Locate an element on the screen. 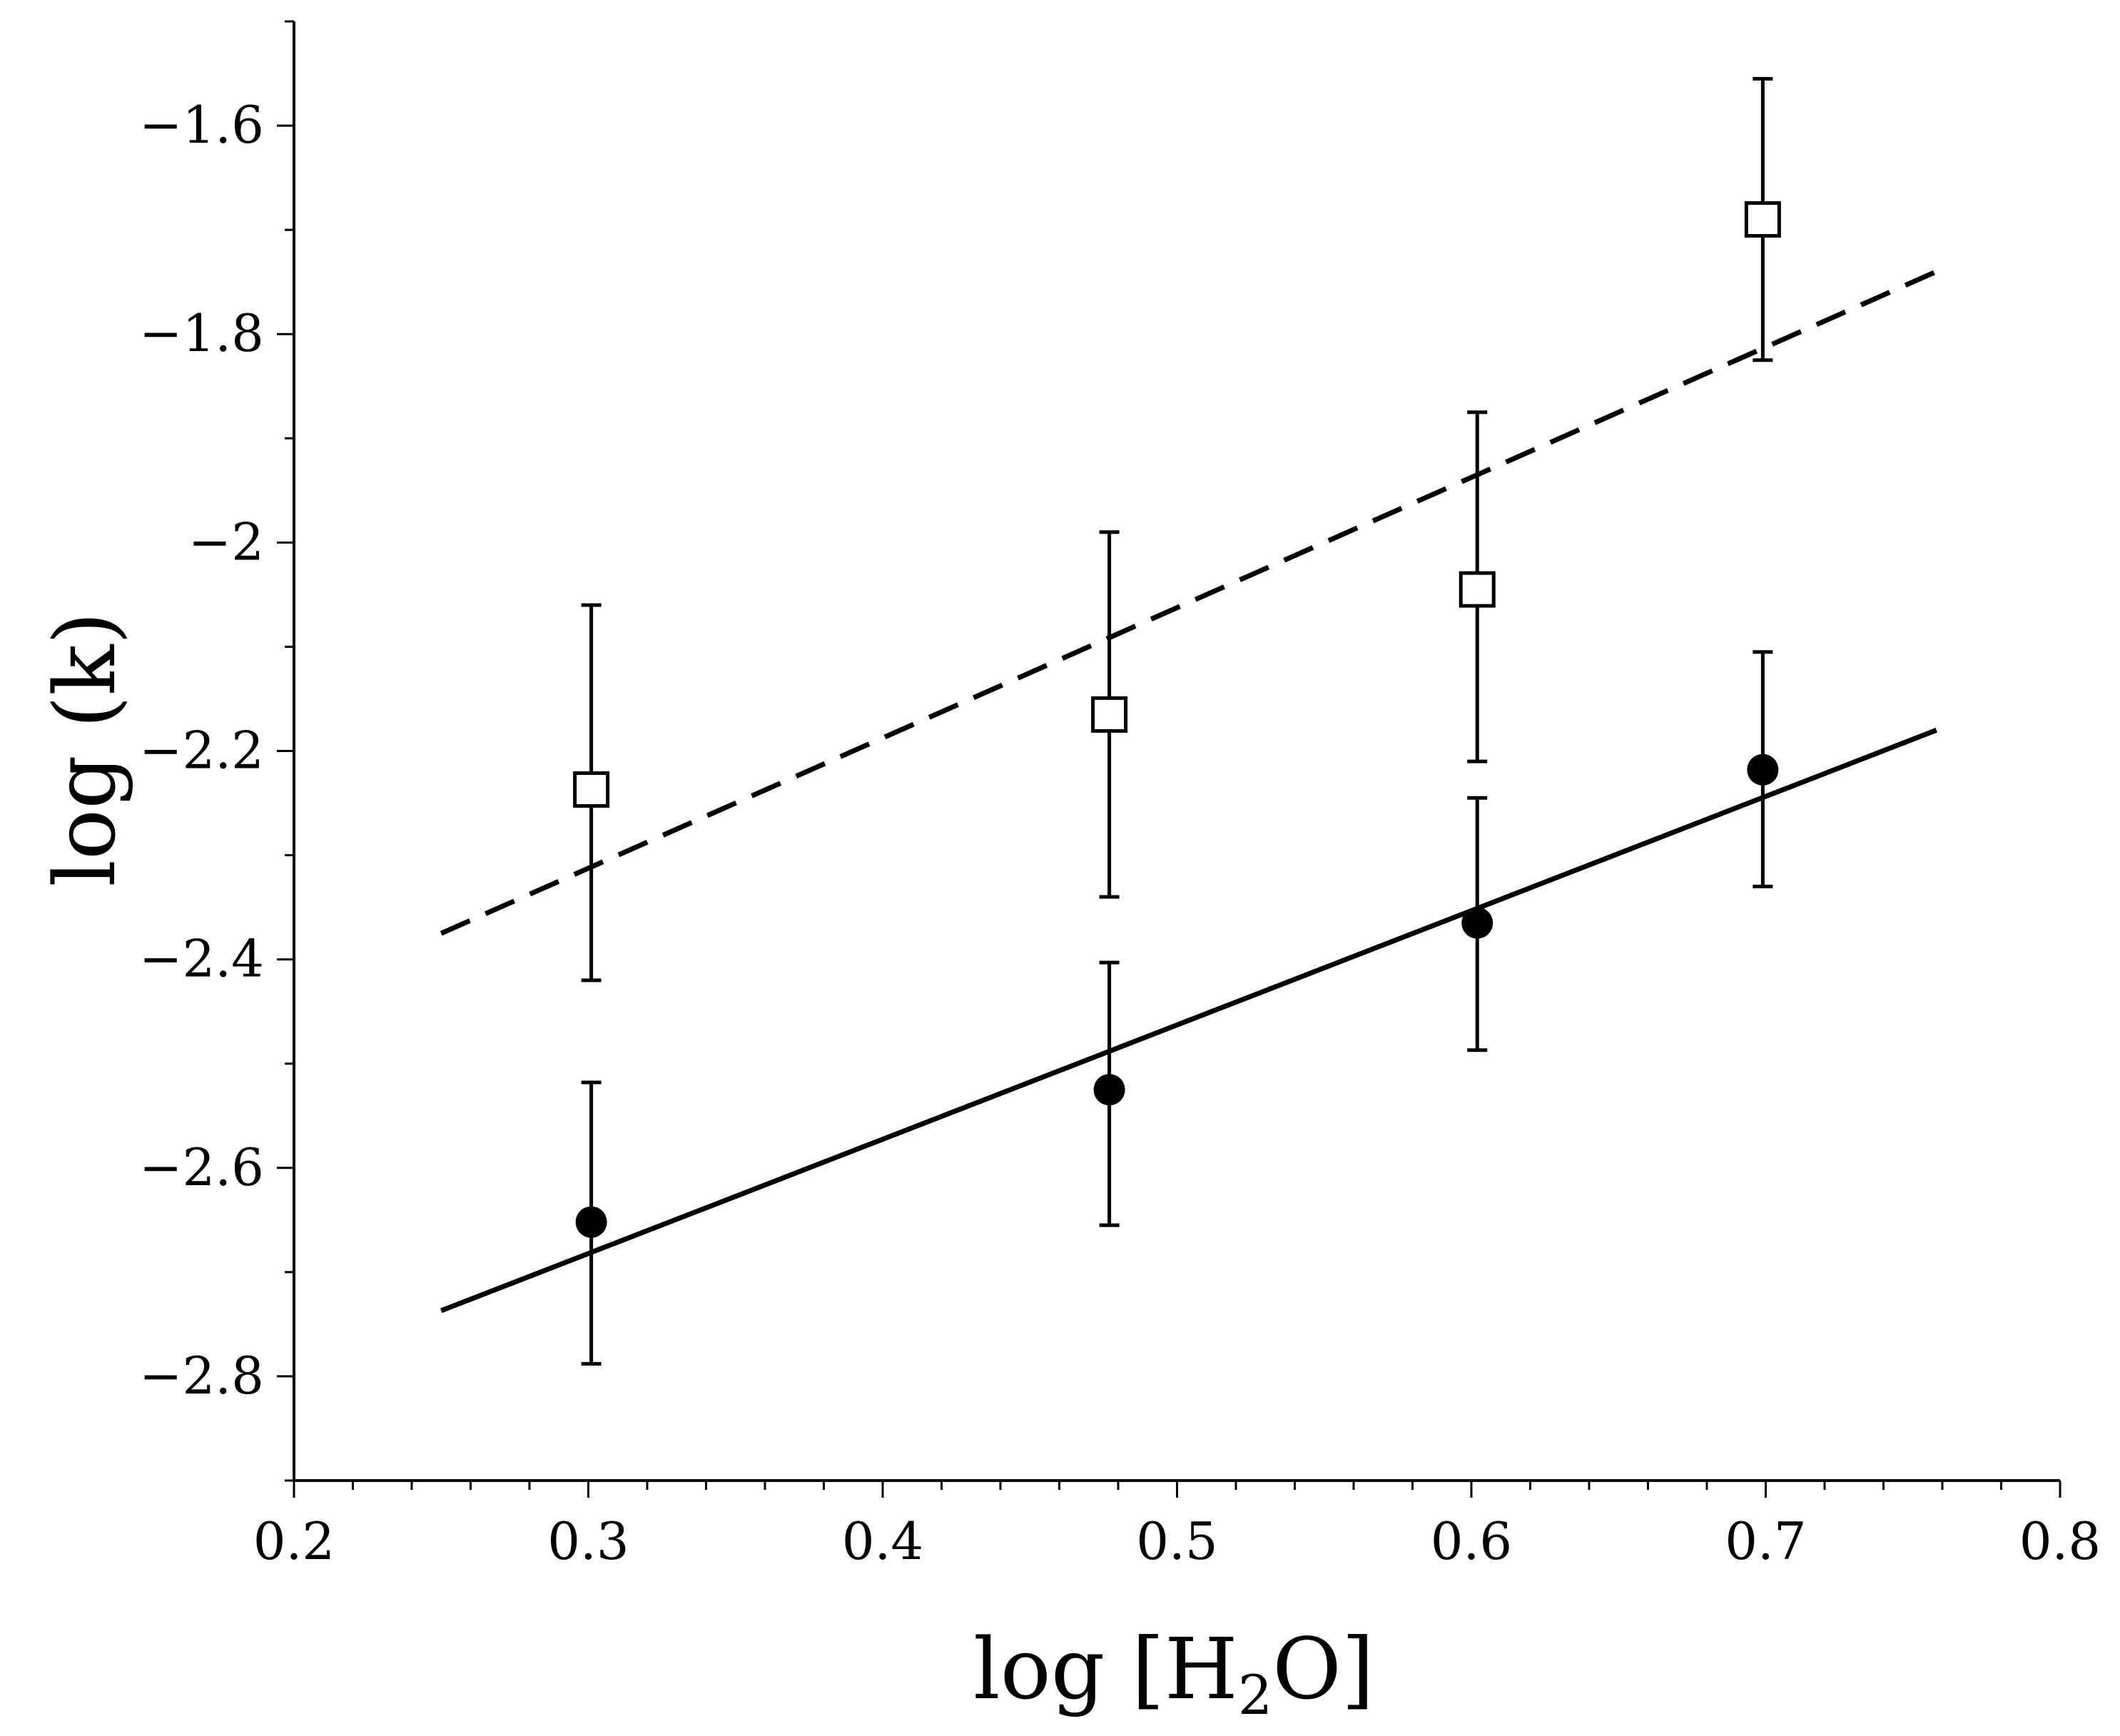  y-tick-label: −2.4 is located at coordinates (201, 959).